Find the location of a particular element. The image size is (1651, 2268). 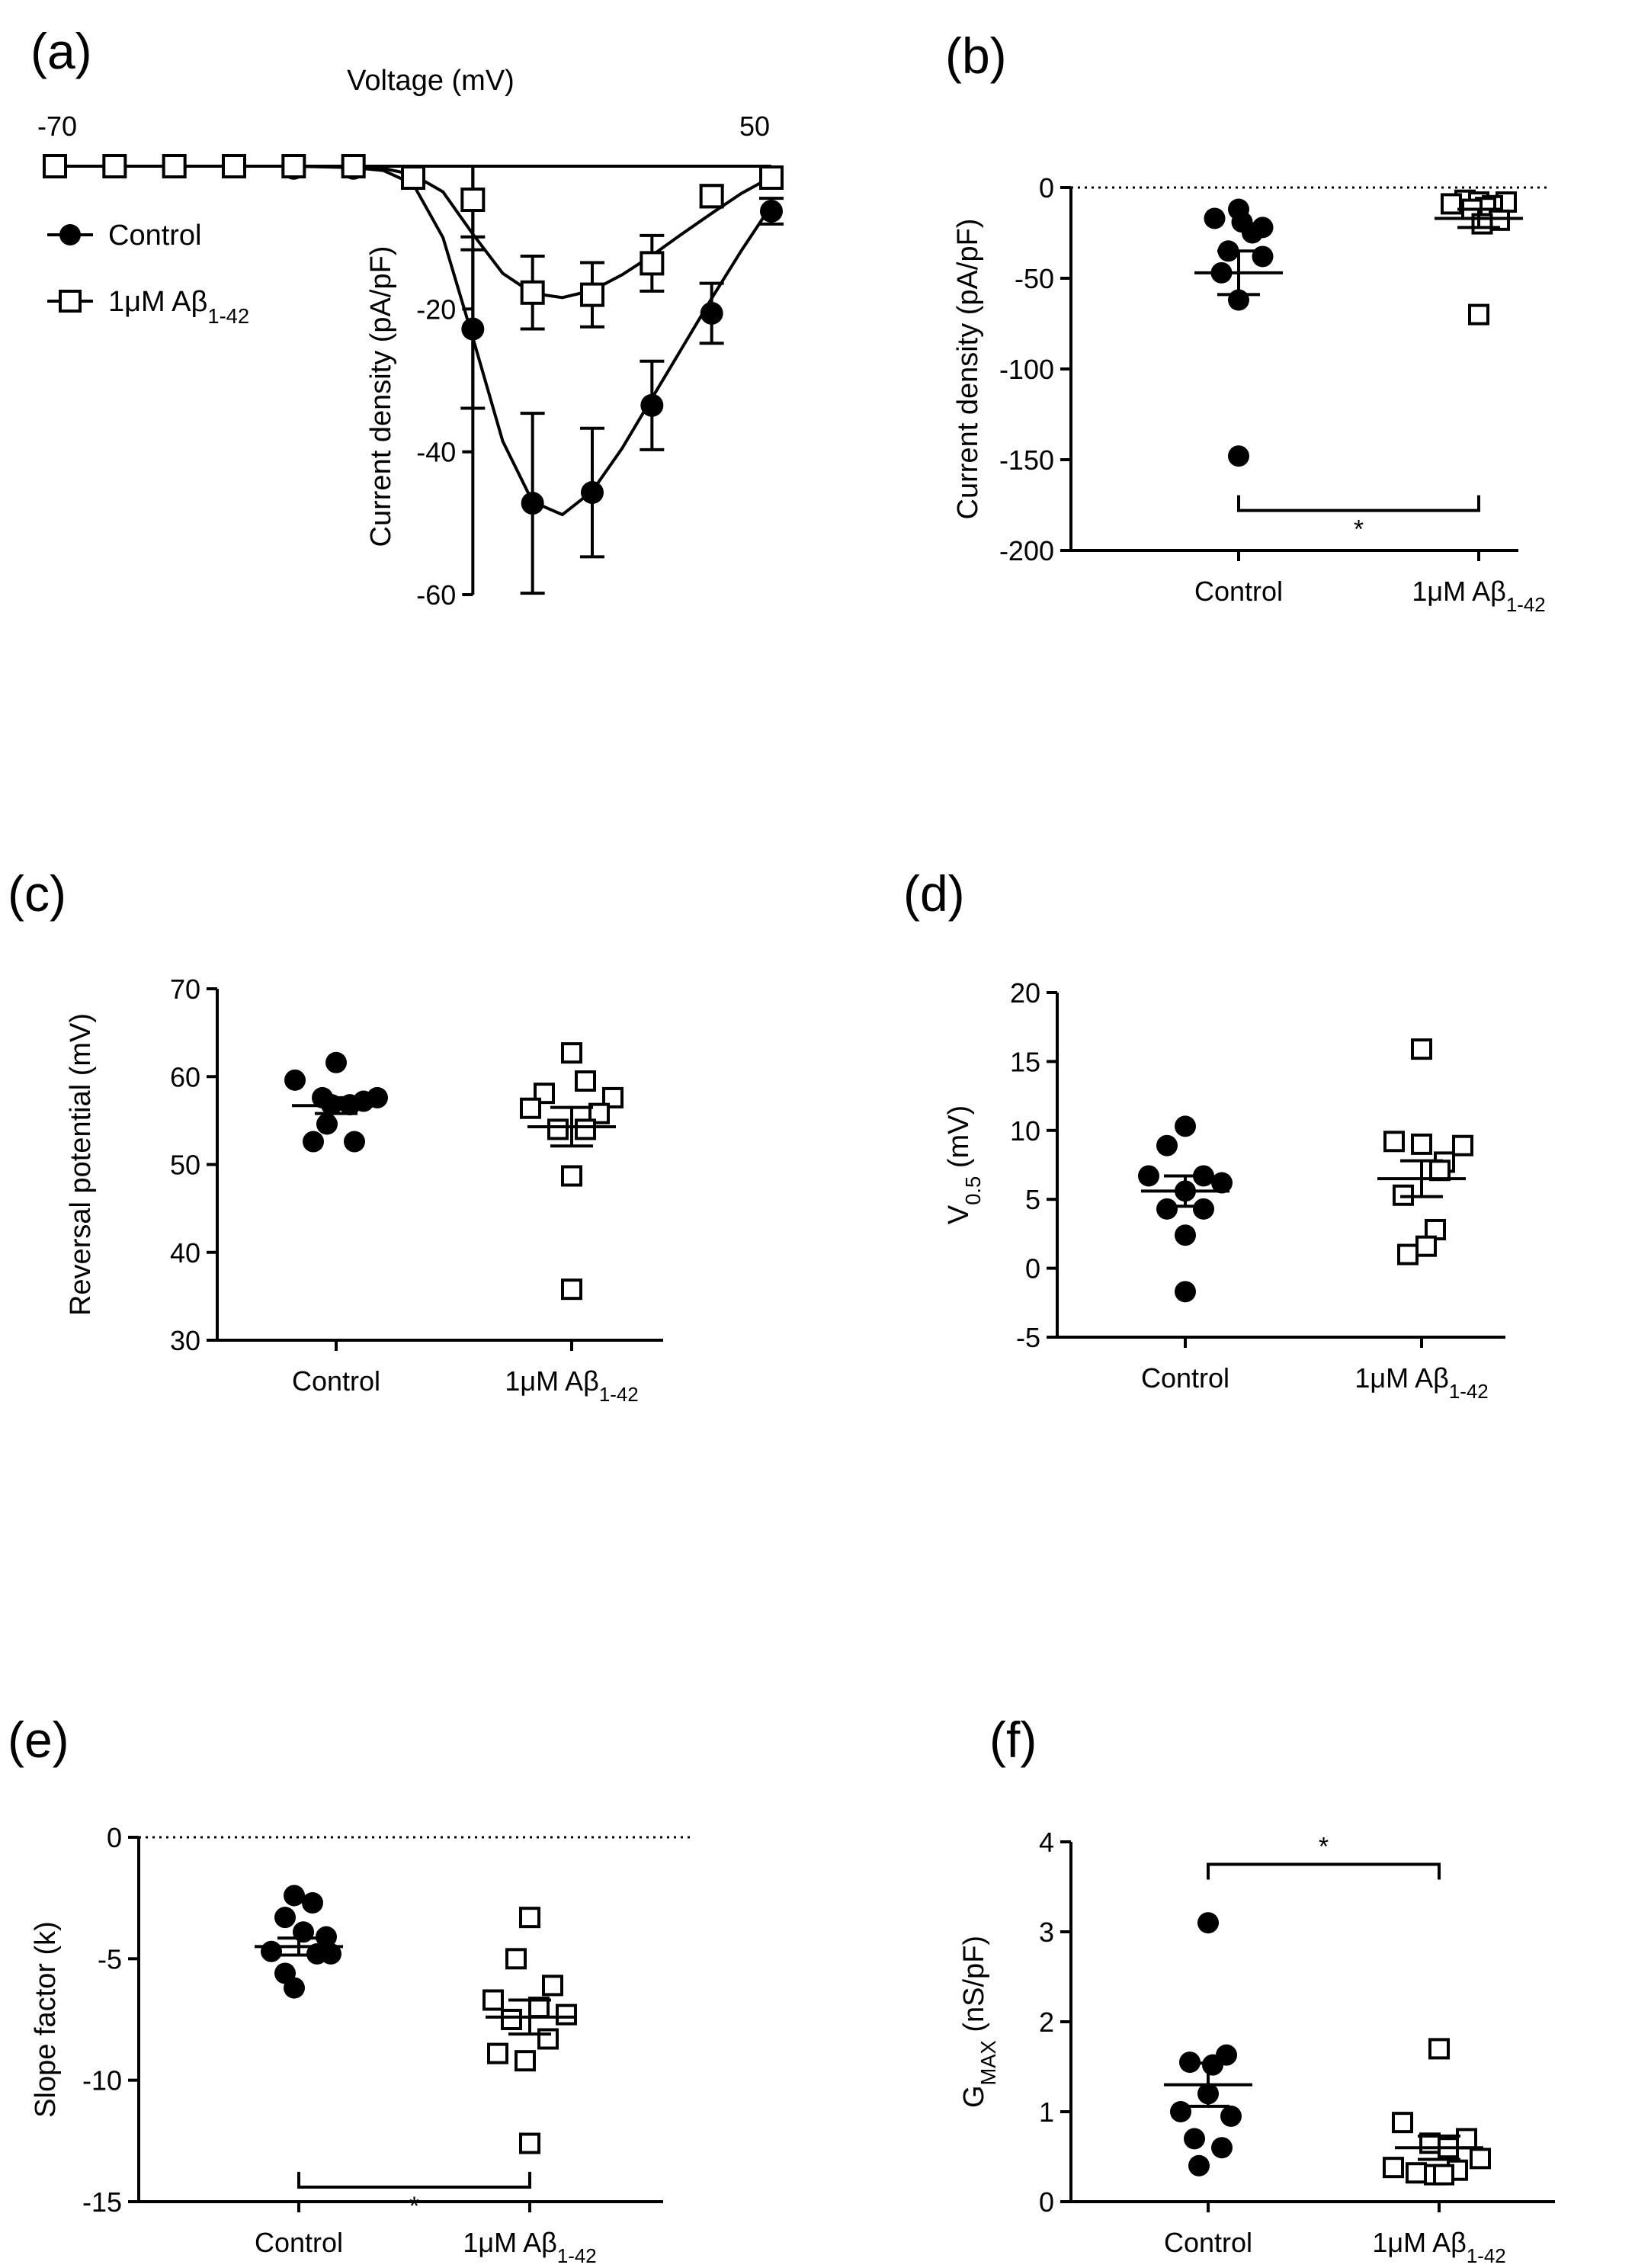

x-tick-label: -70 is located at coordinates (57, 127).